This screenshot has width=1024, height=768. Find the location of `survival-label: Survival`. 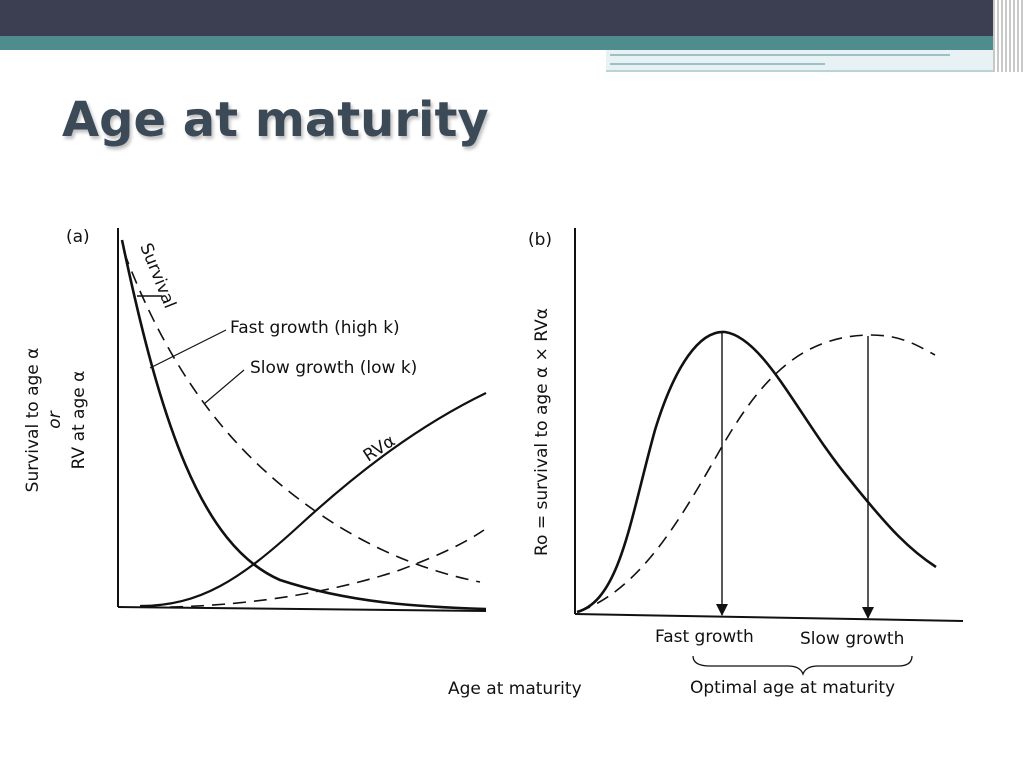

survival-label: Survival is located at coordinates (157, 275).